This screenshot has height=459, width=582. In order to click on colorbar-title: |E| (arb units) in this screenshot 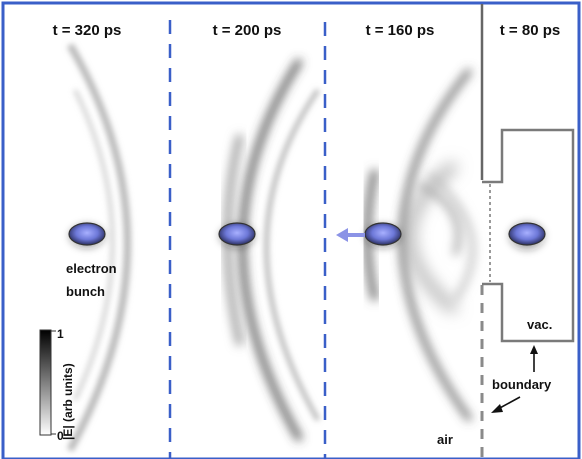, I will do `click(68, 401)`.